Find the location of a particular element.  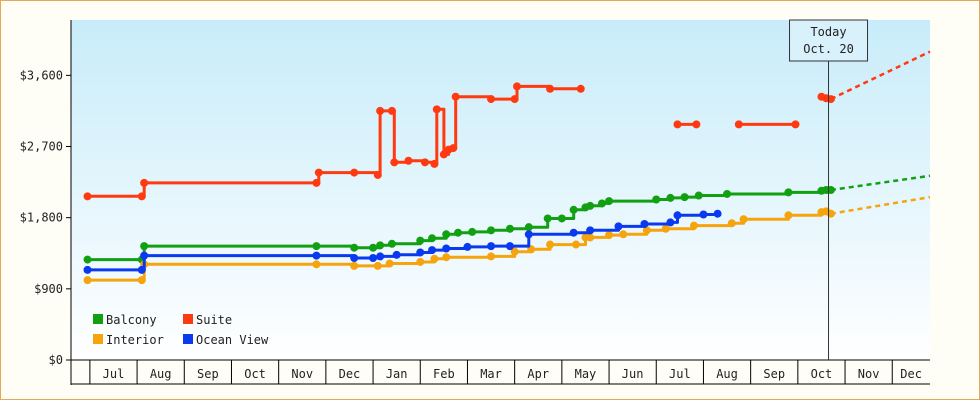

x-tick-label: Jun is located at coordinates (633, 374).